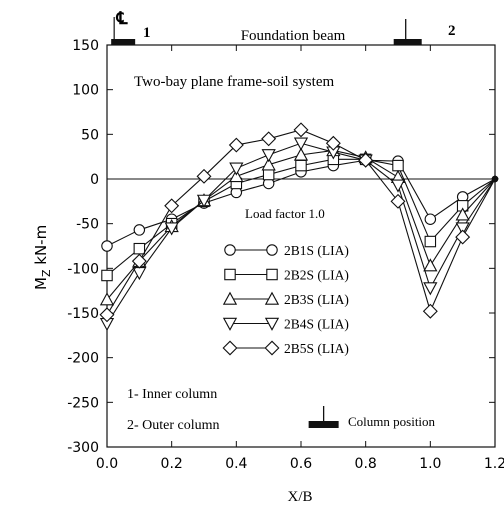  I want to click on top-label: Foundation beam, so click(293, 36).